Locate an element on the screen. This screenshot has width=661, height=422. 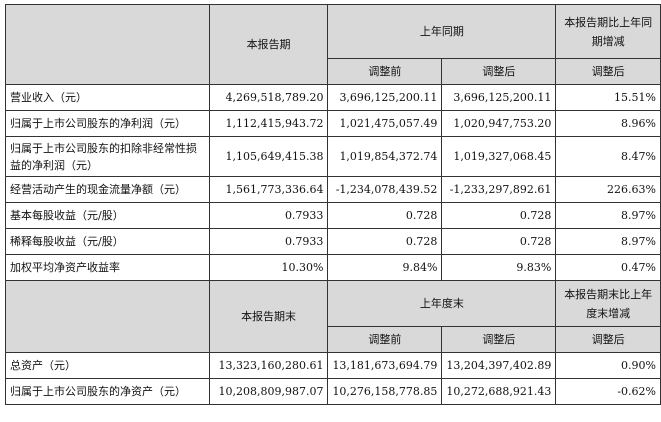
section2-change-header: 本报告期末比上年度末增减 is located at coordinates (608, 303).